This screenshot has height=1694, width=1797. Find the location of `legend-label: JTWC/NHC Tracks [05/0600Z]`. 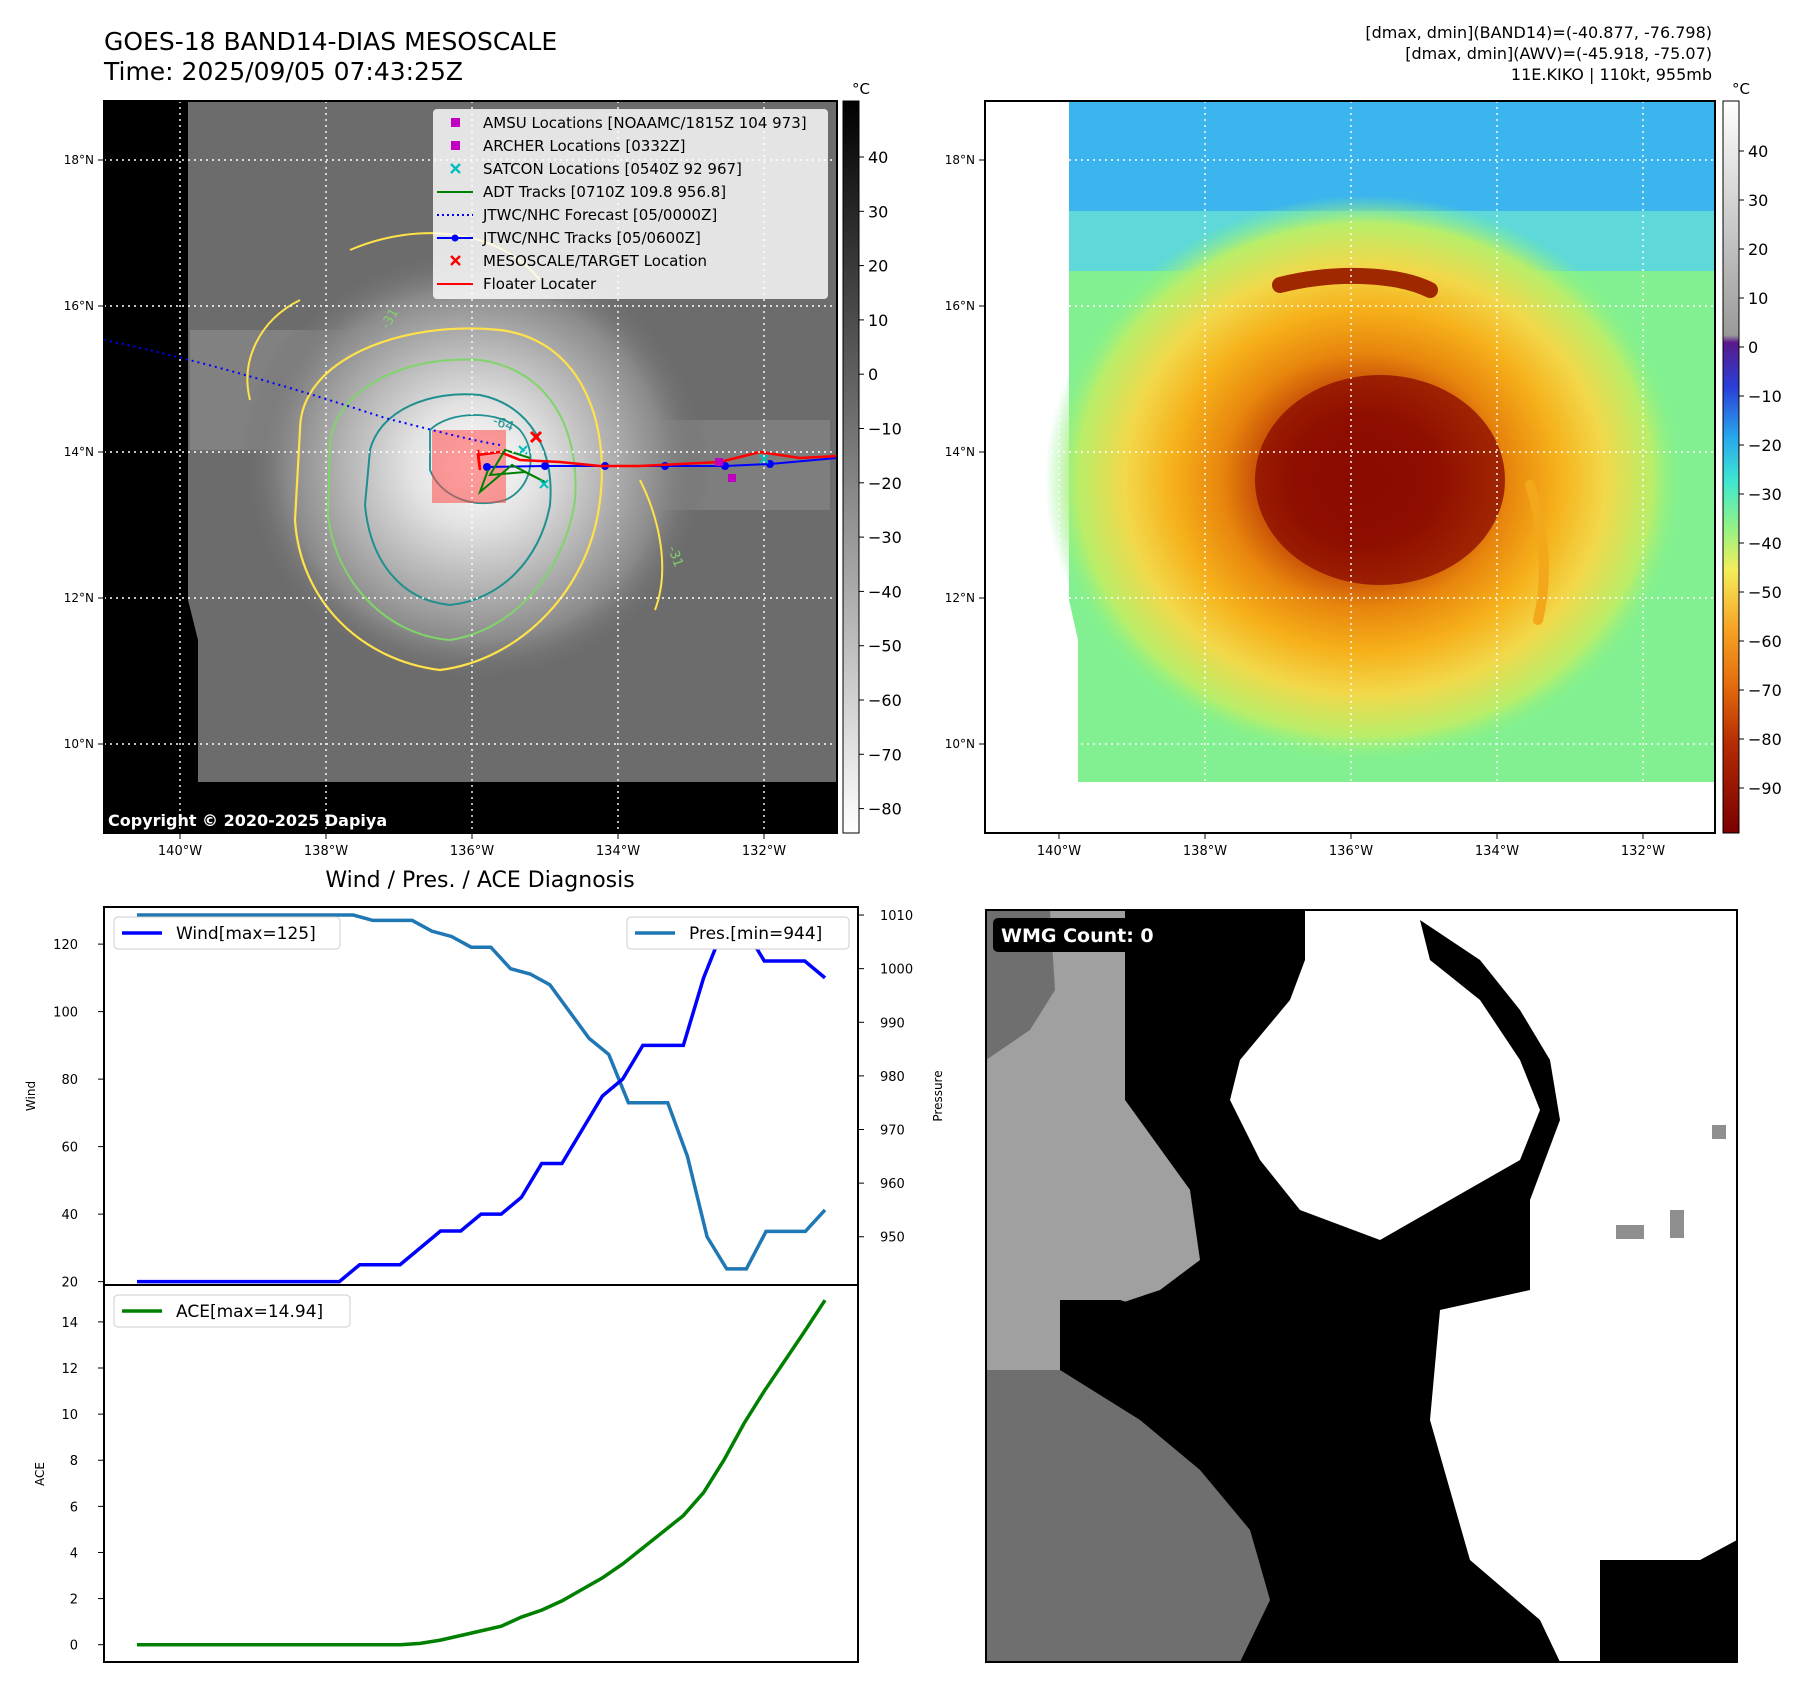

legend-label: JTWC/NHC Tracks [05/0600Z] is located at coordinates (591, 238).